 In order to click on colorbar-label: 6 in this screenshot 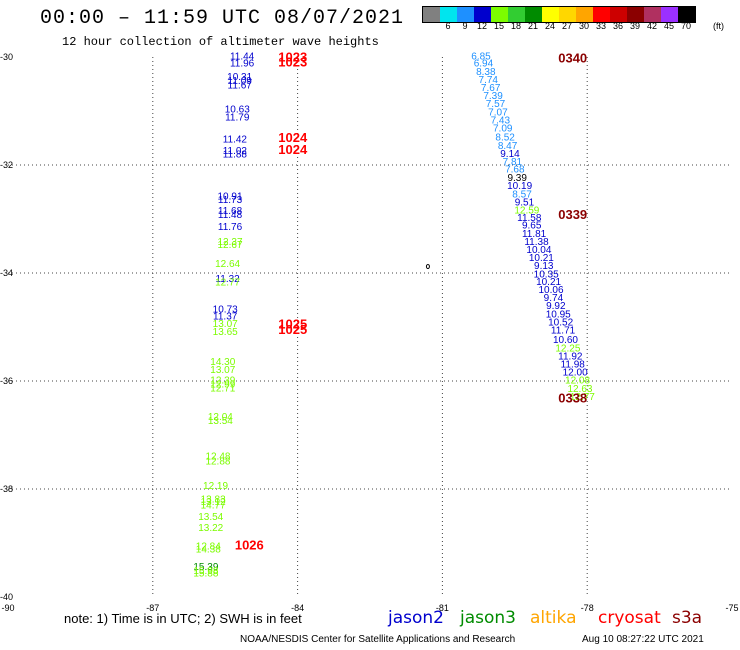, I will do `click(448, 26)`.